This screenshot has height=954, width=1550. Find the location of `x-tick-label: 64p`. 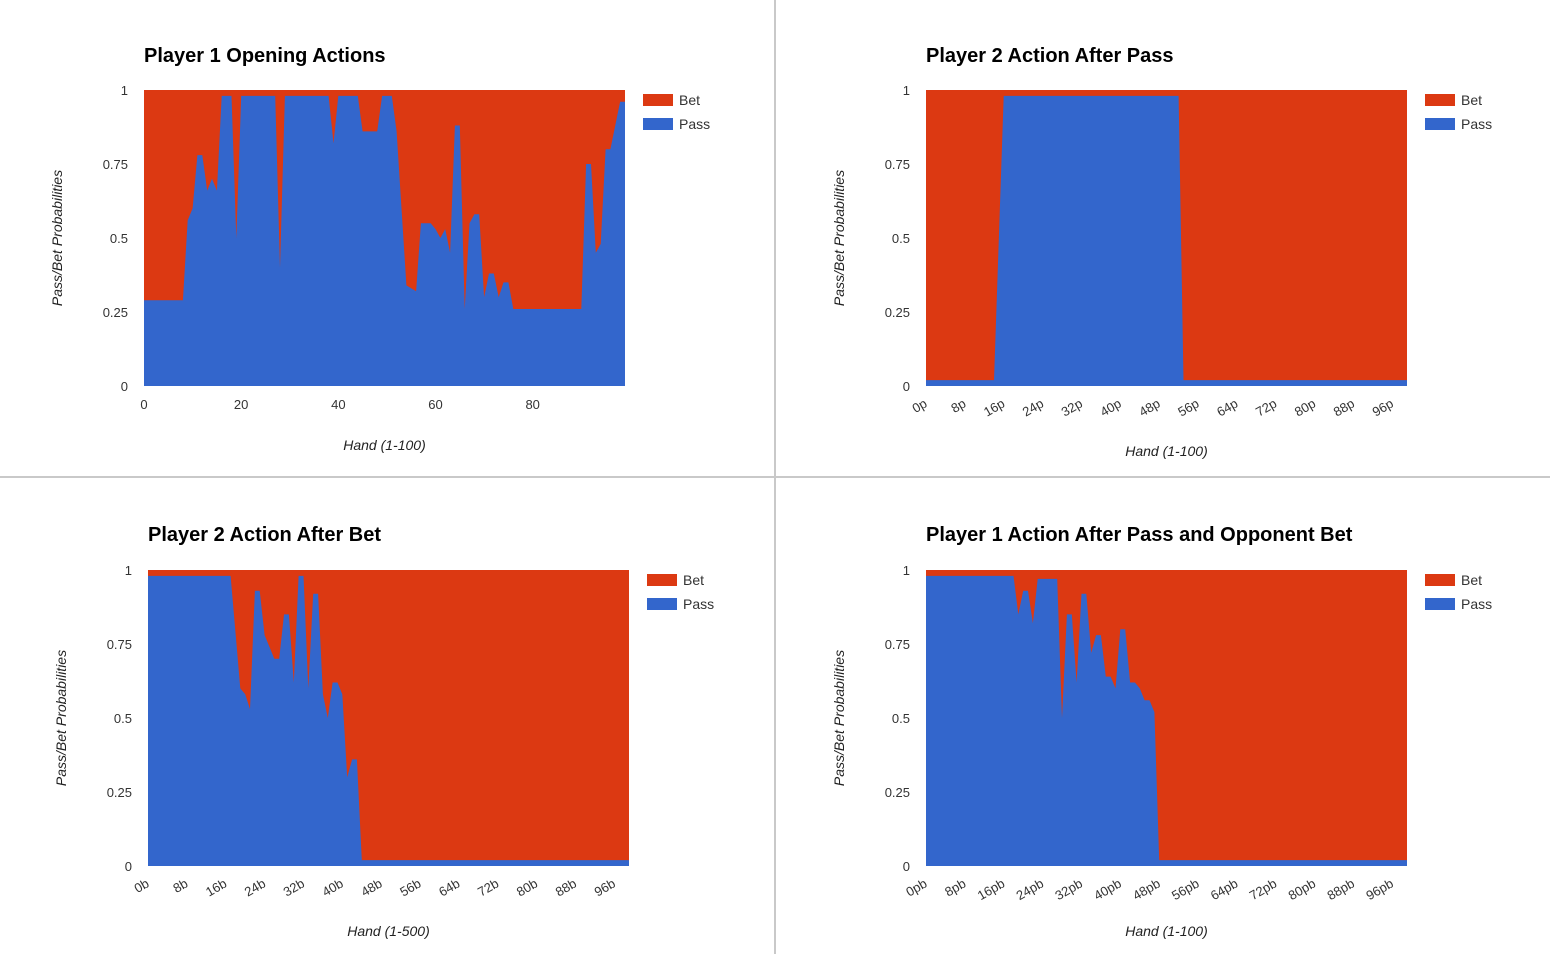

x-tick-label: 64p is located at coordinates (1227, 408).